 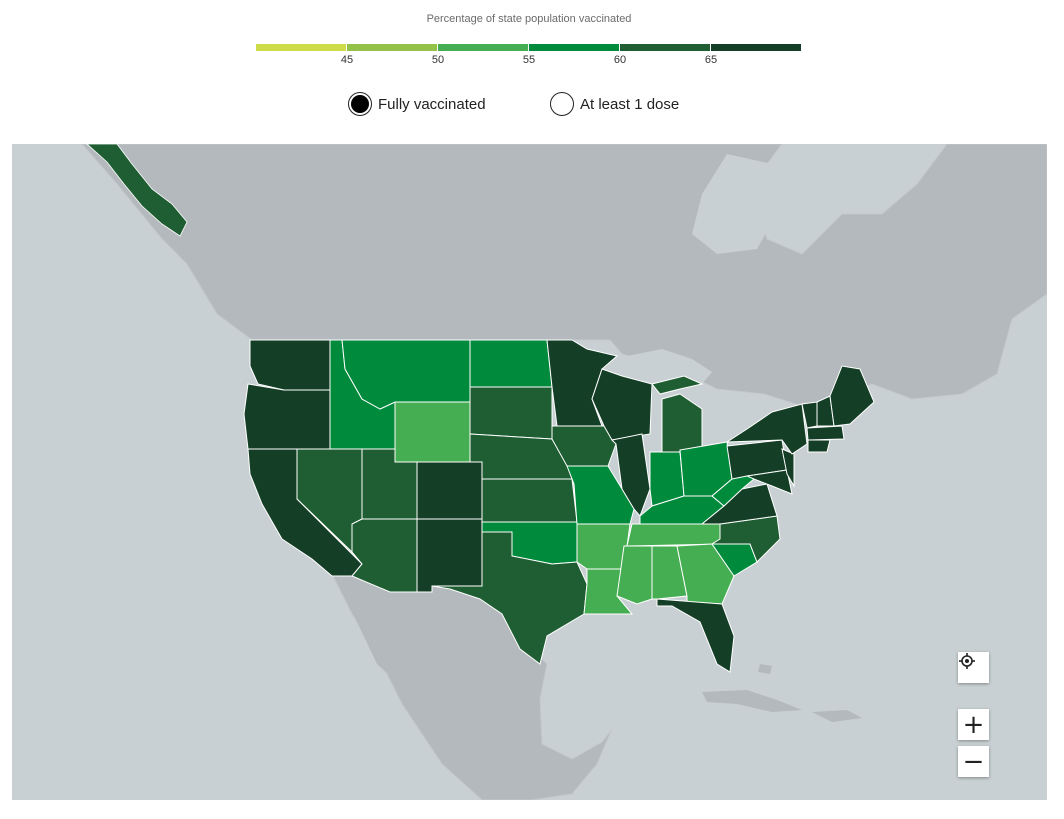 What do you see at coordinates (529, 500) in the screenshot?
I see `state-kansas` at bounding box center [529, 500].